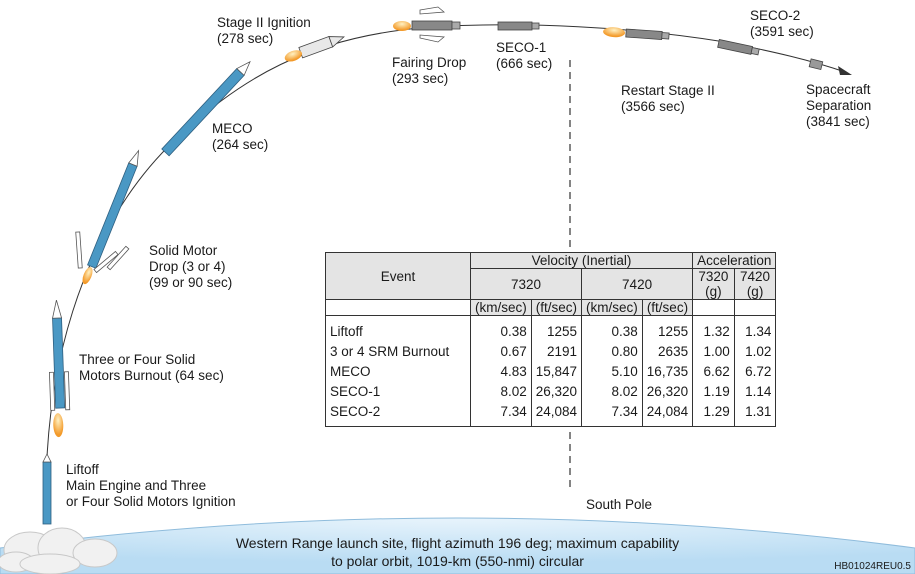  What do you see at coordinates (738, 47) in the screenshot?
I see `seco2-vehicle` at bounding box center [738, 47].